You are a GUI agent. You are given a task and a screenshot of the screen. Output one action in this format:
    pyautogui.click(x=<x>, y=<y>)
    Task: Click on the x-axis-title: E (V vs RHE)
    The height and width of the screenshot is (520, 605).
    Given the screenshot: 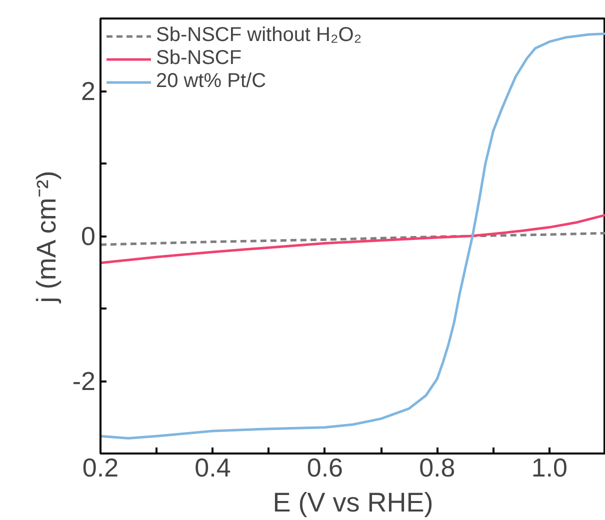 What is the action you would take?
    pyautogui.click(x=353, y=503)
    